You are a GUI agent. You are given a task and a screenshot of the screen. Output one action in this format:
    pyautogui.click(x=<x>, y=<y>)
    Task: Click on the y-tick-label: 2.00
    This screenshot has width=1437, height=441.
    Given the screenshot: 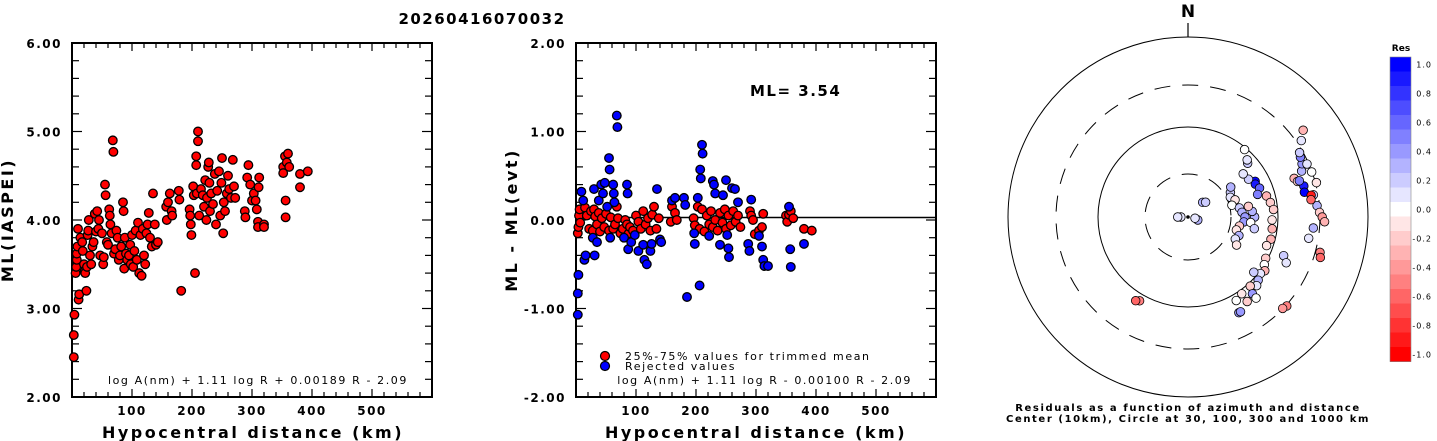 What is the action you would take?
    pyautogui.click(x=548, y=44)
    